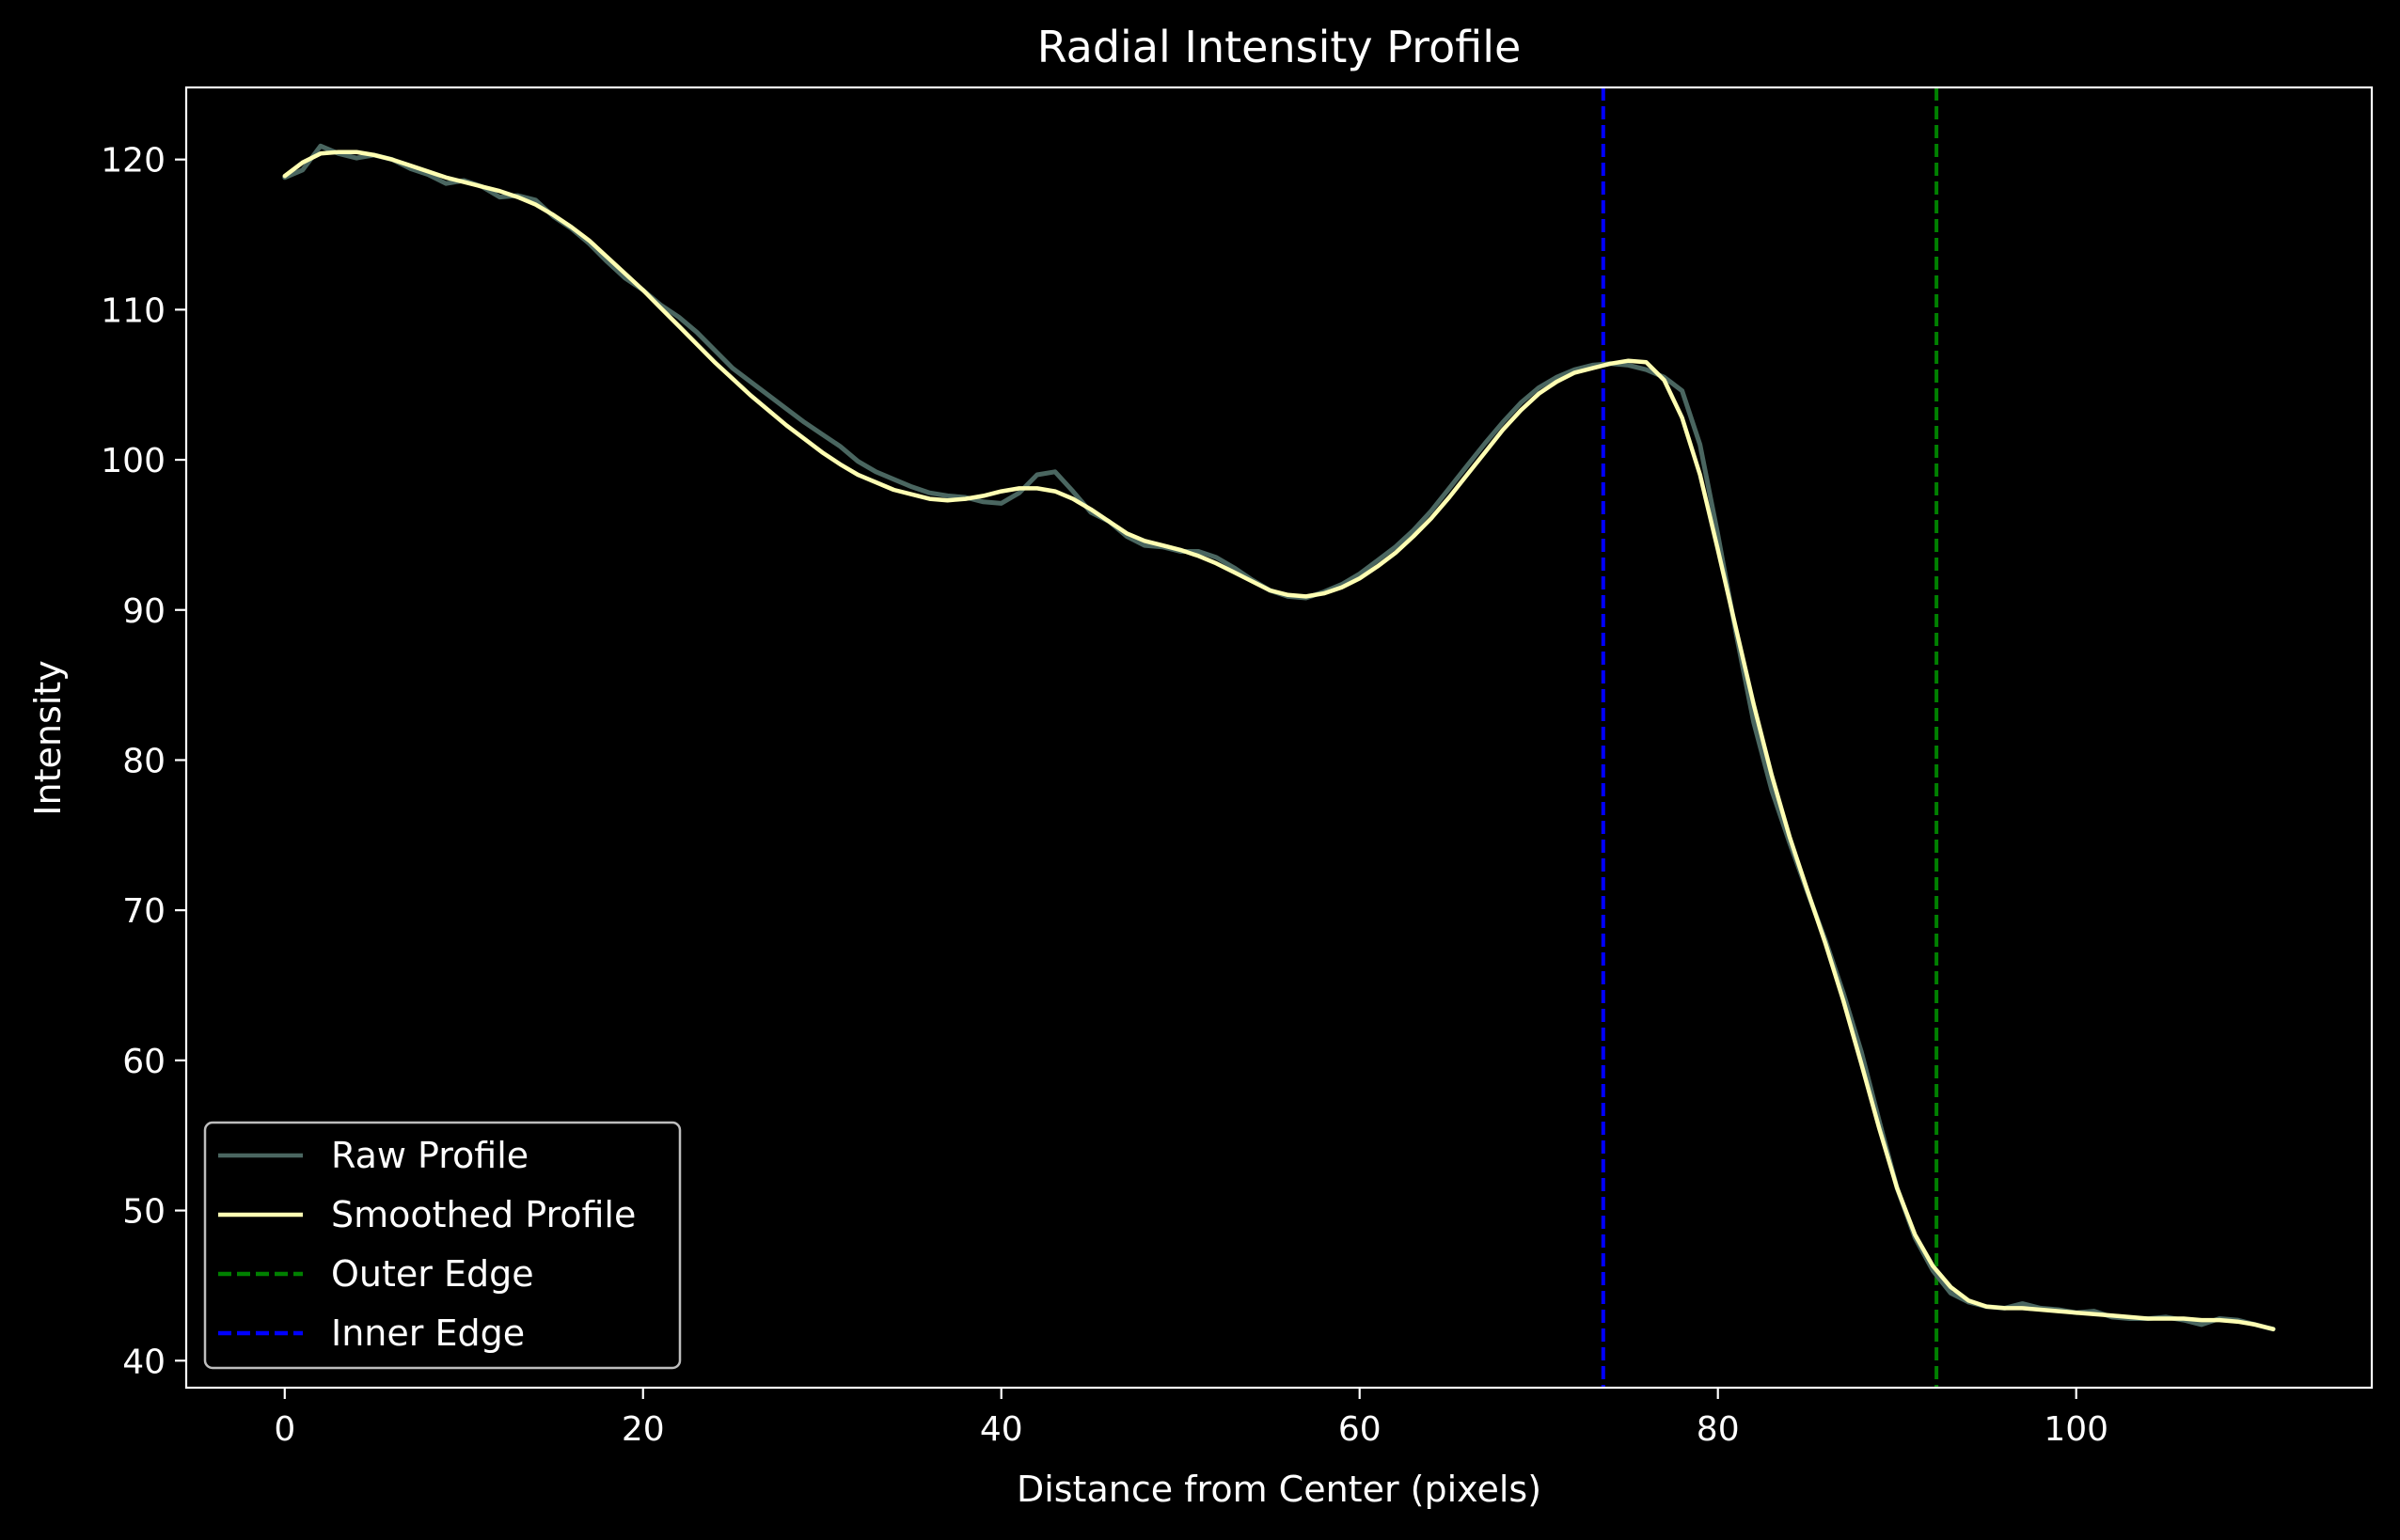 The height and width of the screenshot is (1540, 2400). I want to click on legend-label-smoothed-profile: Smoothed Profile, so click(483, 1215).